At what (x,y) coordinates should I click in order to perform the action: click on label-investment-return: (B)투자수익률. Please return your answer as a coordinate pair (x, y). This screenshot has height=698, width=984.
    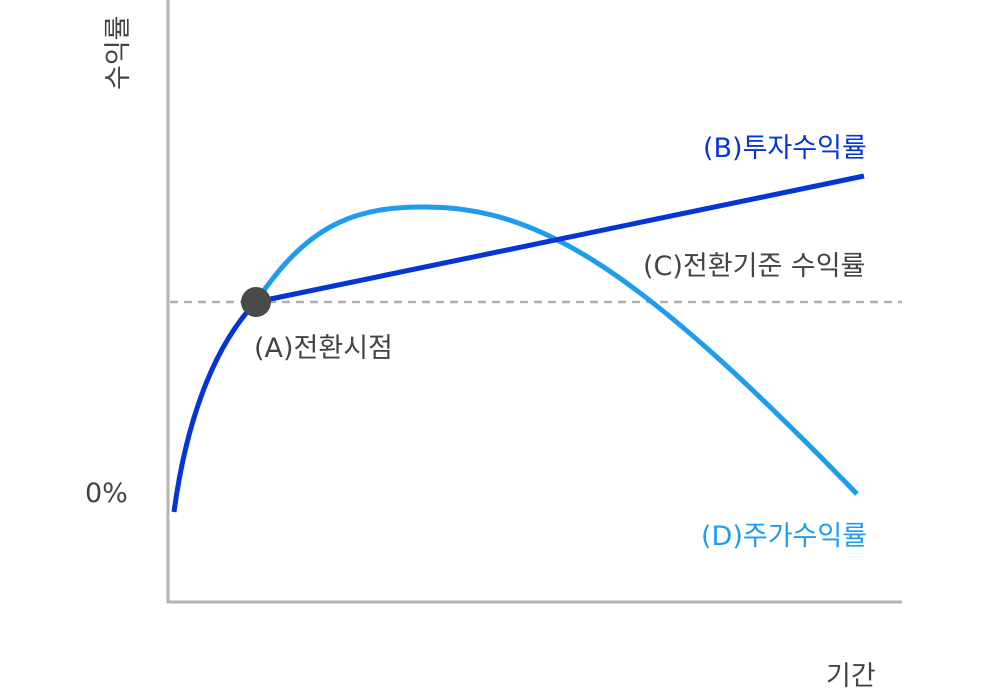
    Looking at the image, I should click on (785, 148).